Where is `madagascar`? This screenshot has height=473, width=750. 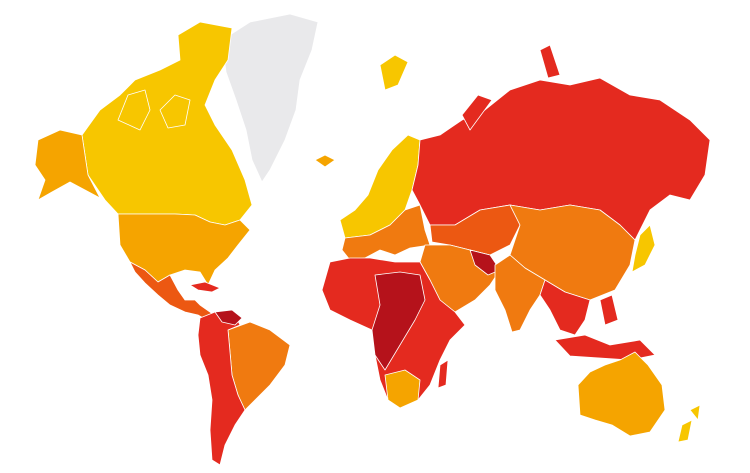
madagascar is located at coordinates (443, 374).